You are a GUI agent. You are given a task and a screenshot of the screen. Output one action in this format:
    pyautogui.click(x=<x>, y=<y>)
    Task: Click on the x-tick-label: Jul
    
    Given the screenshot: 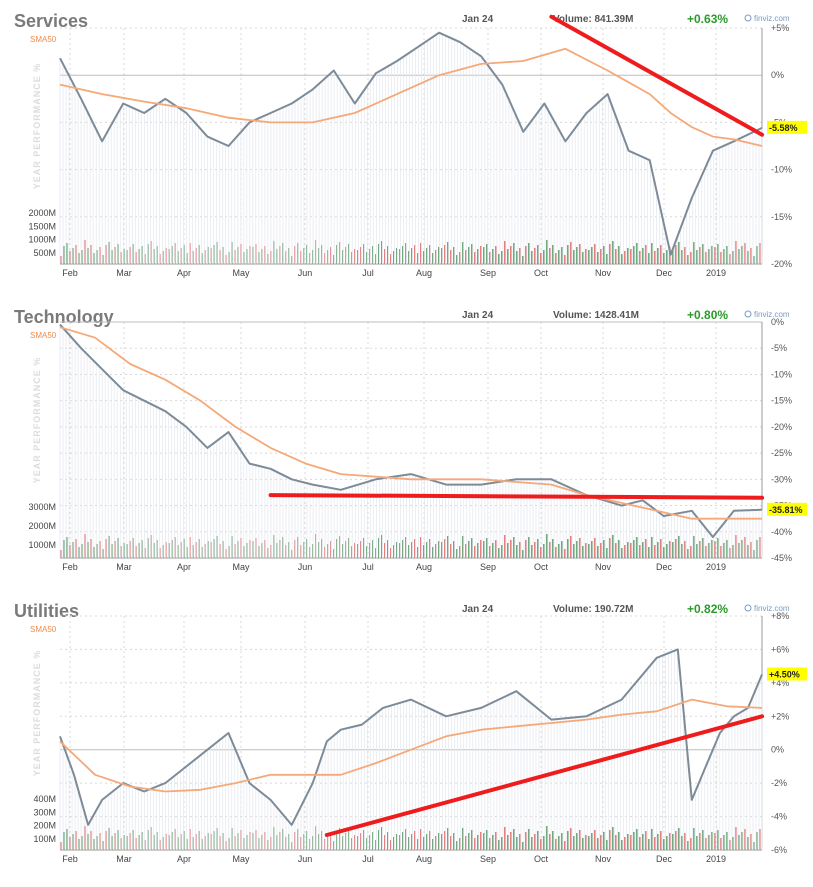 What is the action you would take?
    pyautogui.click(x=368, y=859)
    